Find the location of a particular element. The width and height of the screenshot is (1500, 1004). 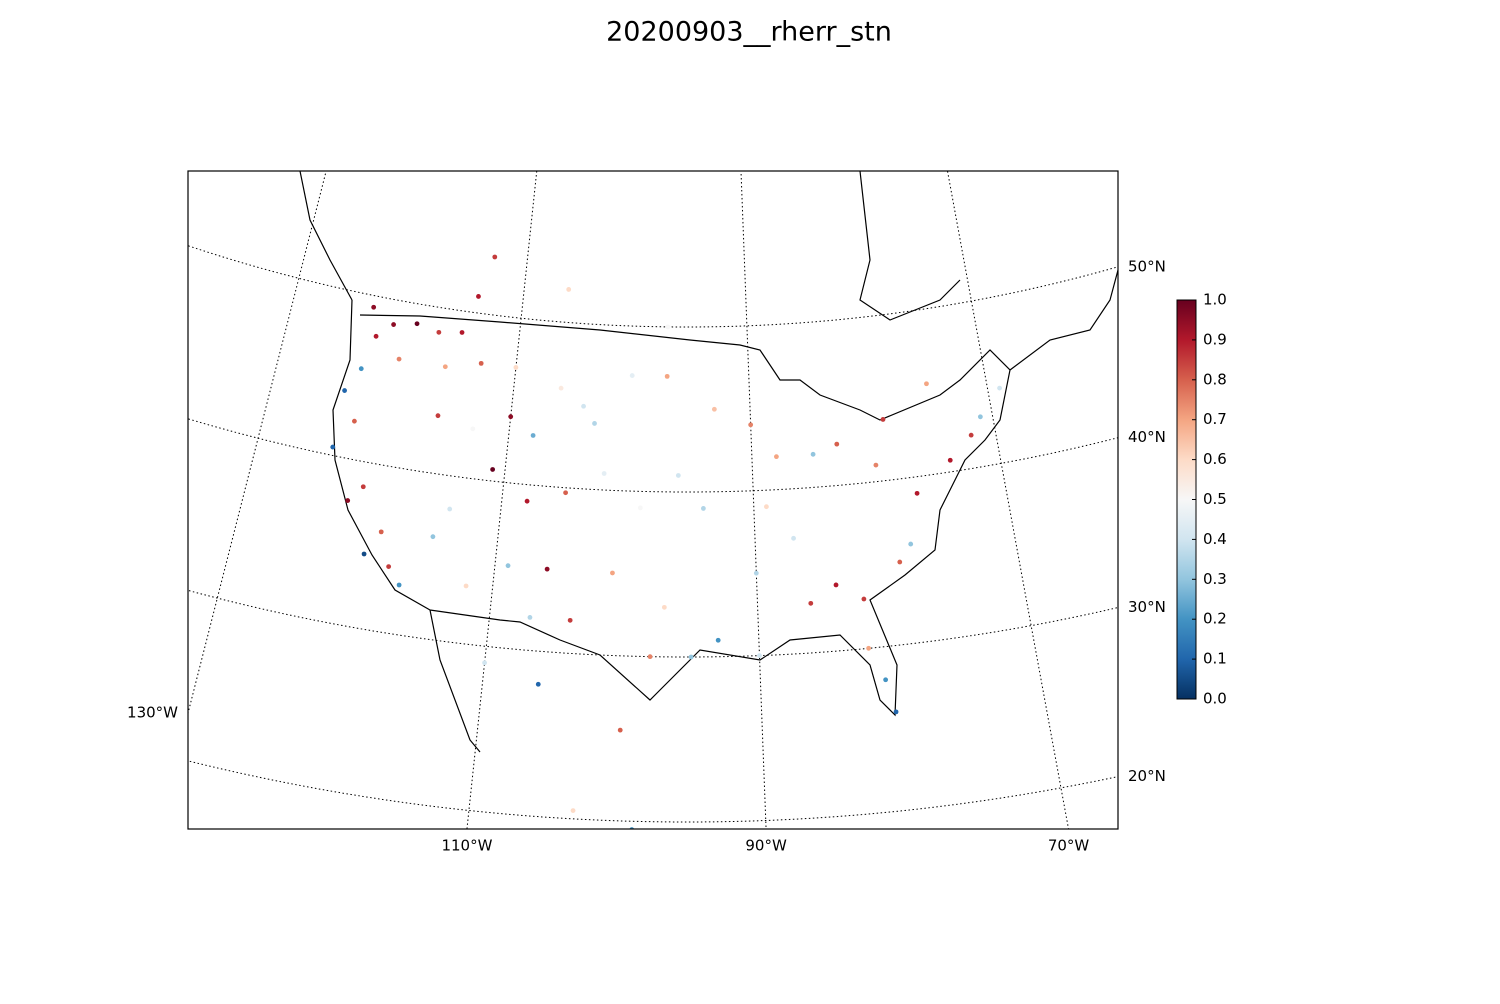

lon-label: 110°W is located at coordinates (466, 846).